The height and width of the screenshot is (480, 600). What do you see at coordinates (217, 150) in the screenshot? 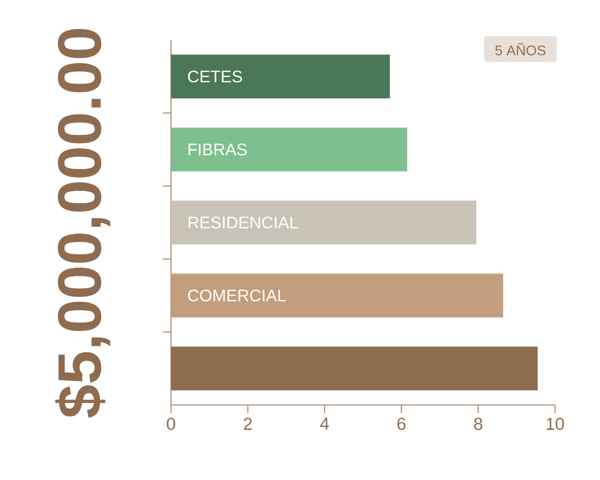
I see `y-tick-label: FIBRAS` at bounding box center [217, 150].